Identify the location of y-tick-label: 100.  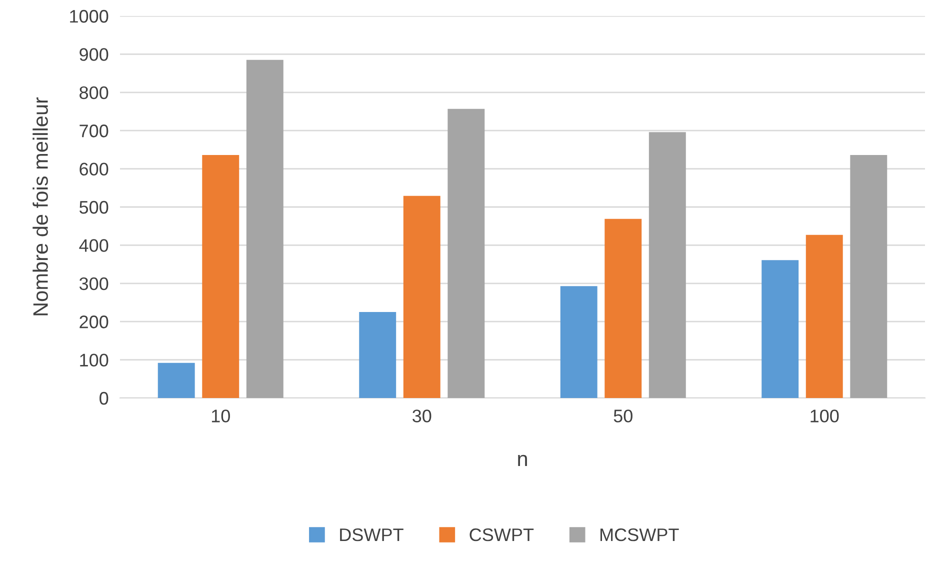
(94, 360).